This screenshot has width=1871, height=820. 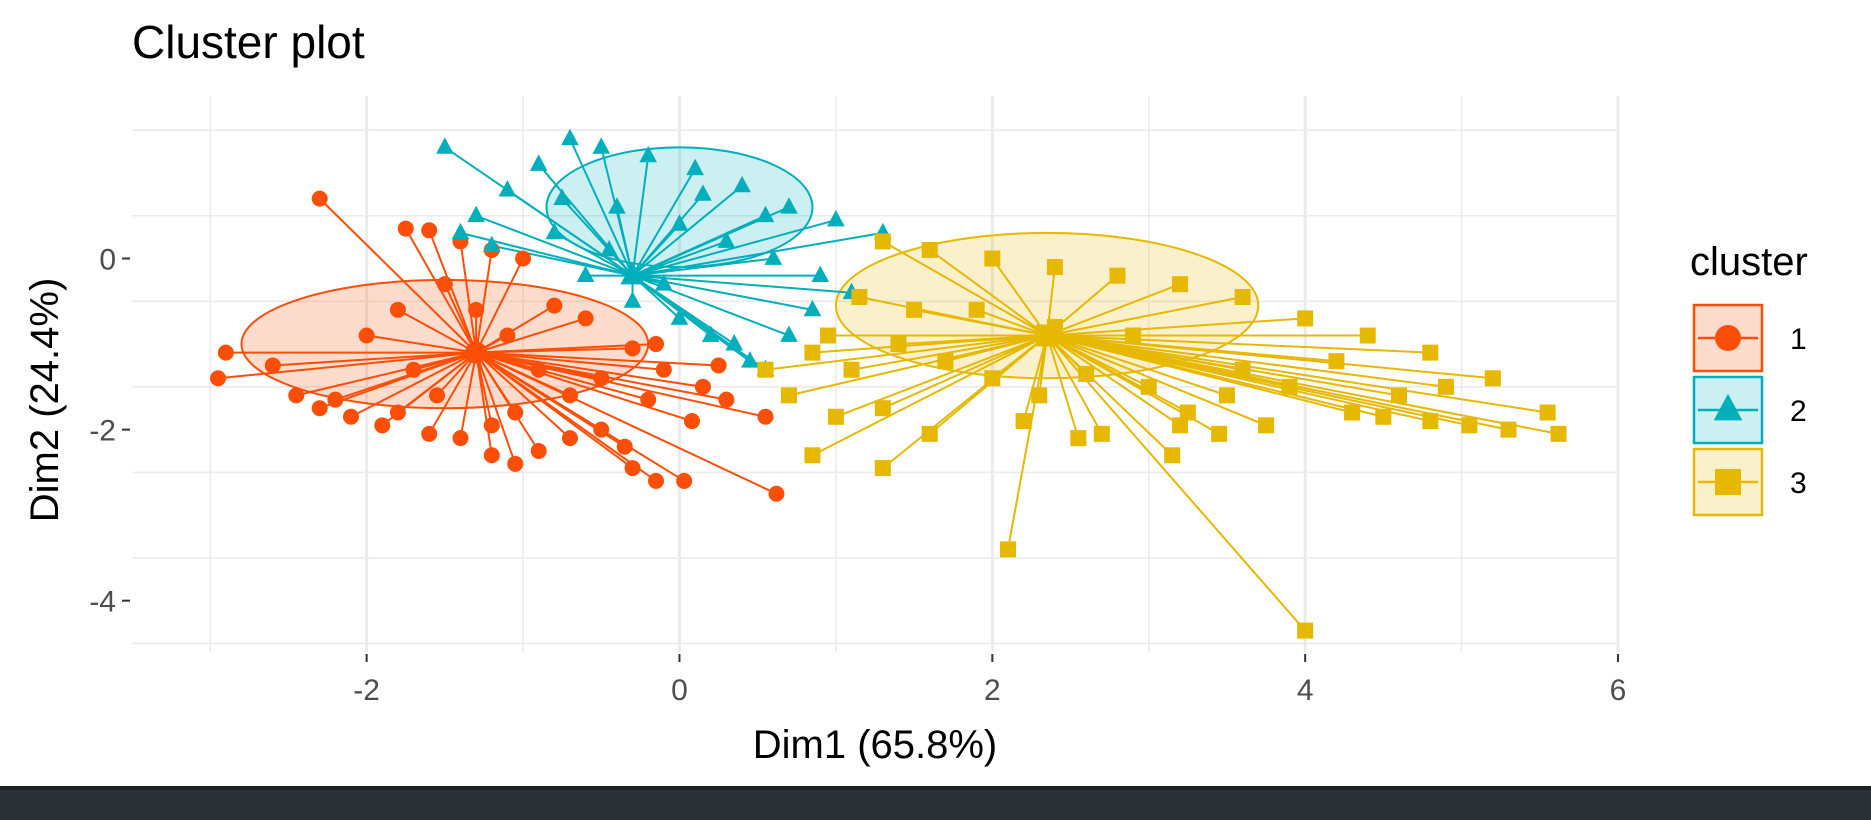 I want to click on legend-label-1: 1, so click(x=1798, y=339).